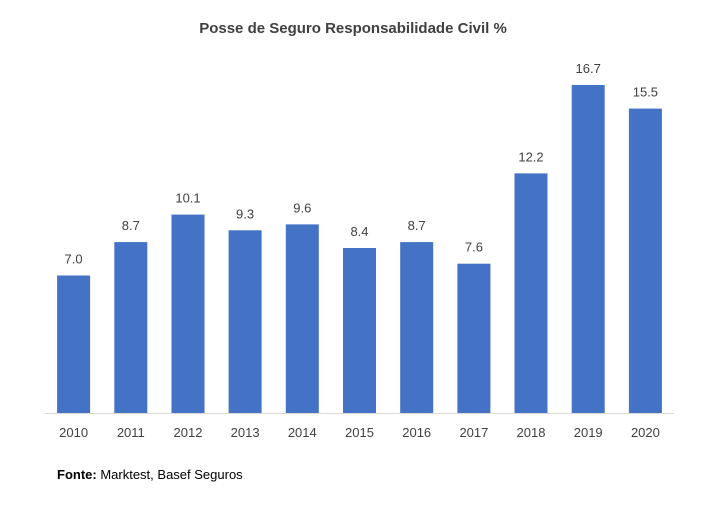 Image resolution: width=706 pixels, height=506 pixels. I want to click on bar-2011, so click(131, 327).